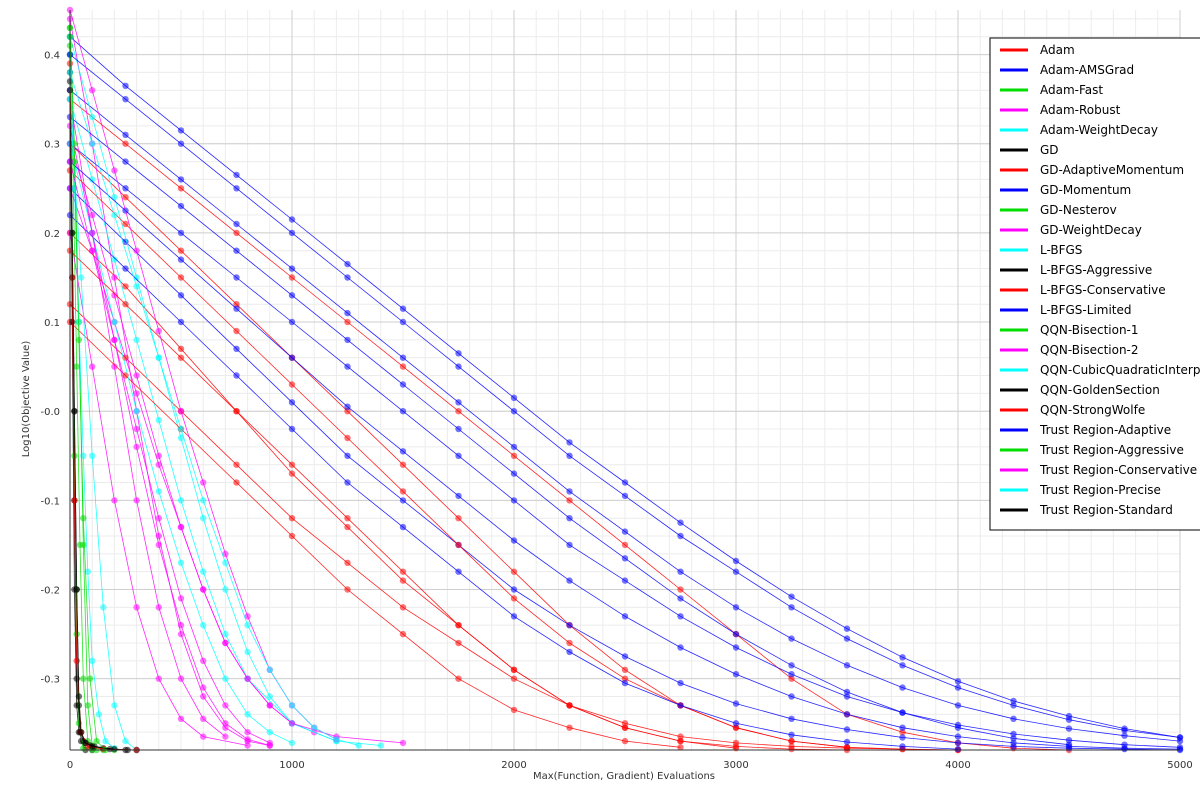 The image size is (1200, 800). What do you see at coordinates (103, 407) in the screenshot?
I see `series-line` at bounding box center [103, 407].